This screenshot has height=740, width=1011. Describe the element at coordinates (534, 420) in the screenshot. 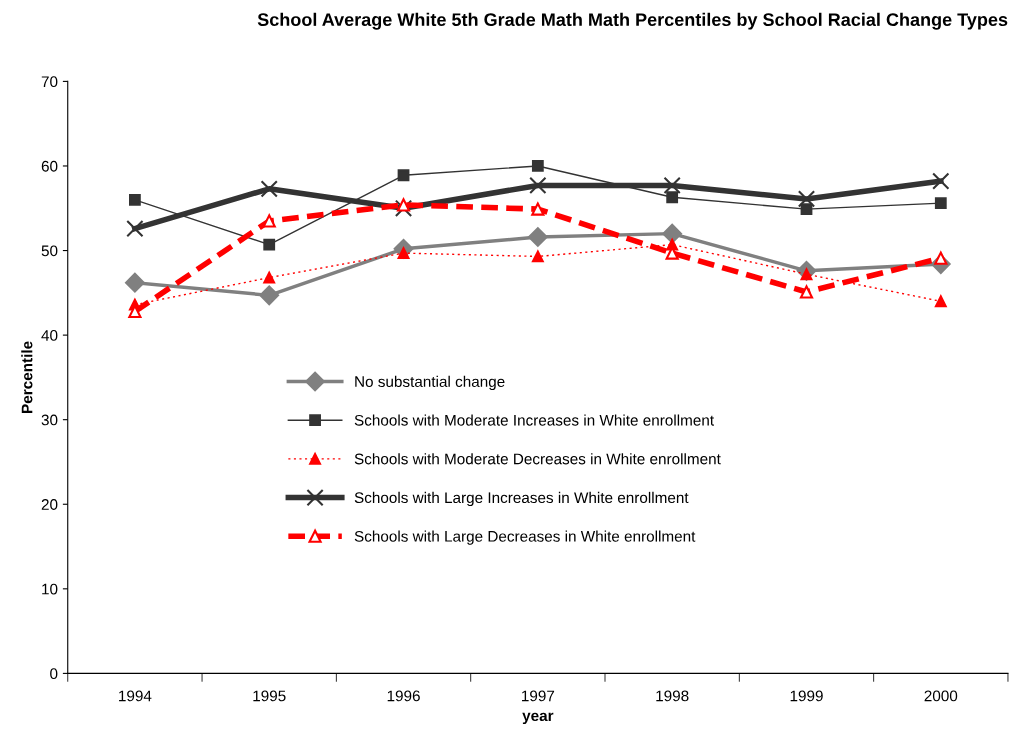

I see `legend-label: Schools with Moderate Increases in White enrollment` at that location.